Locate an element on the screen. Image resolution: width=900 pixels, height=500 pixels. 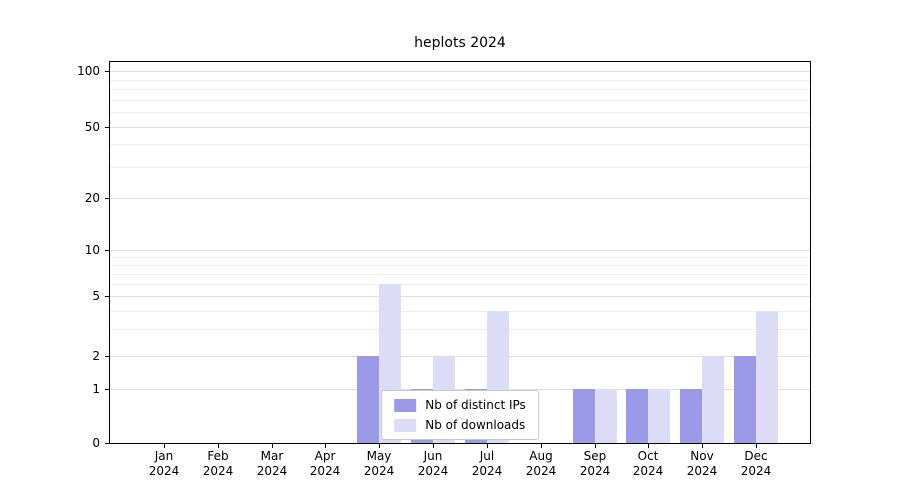
x-tick-label: Jun 2024 is located at coordinates (433, 463).